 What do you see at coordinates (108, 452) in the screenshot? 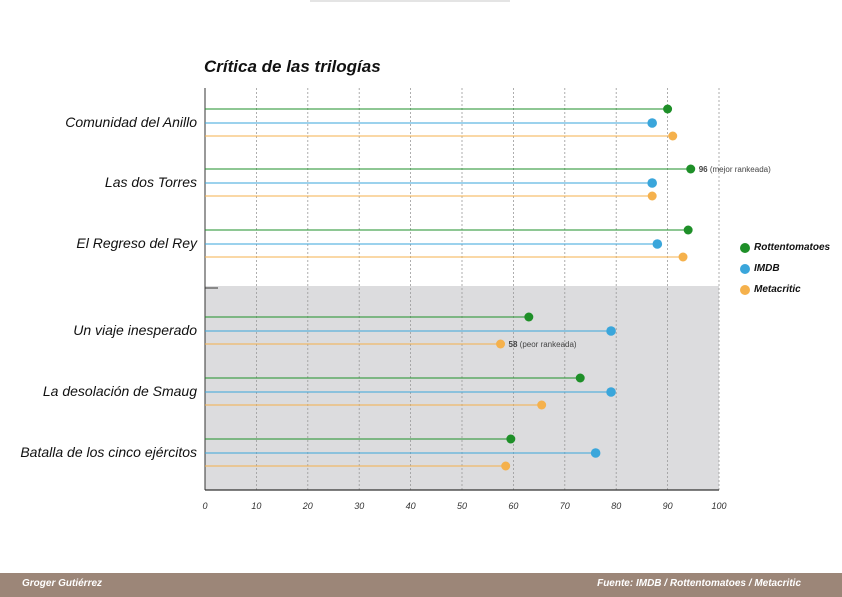
I see `category-label: Batalla de los cinco ejércitos` at bounding box center [108, 452].